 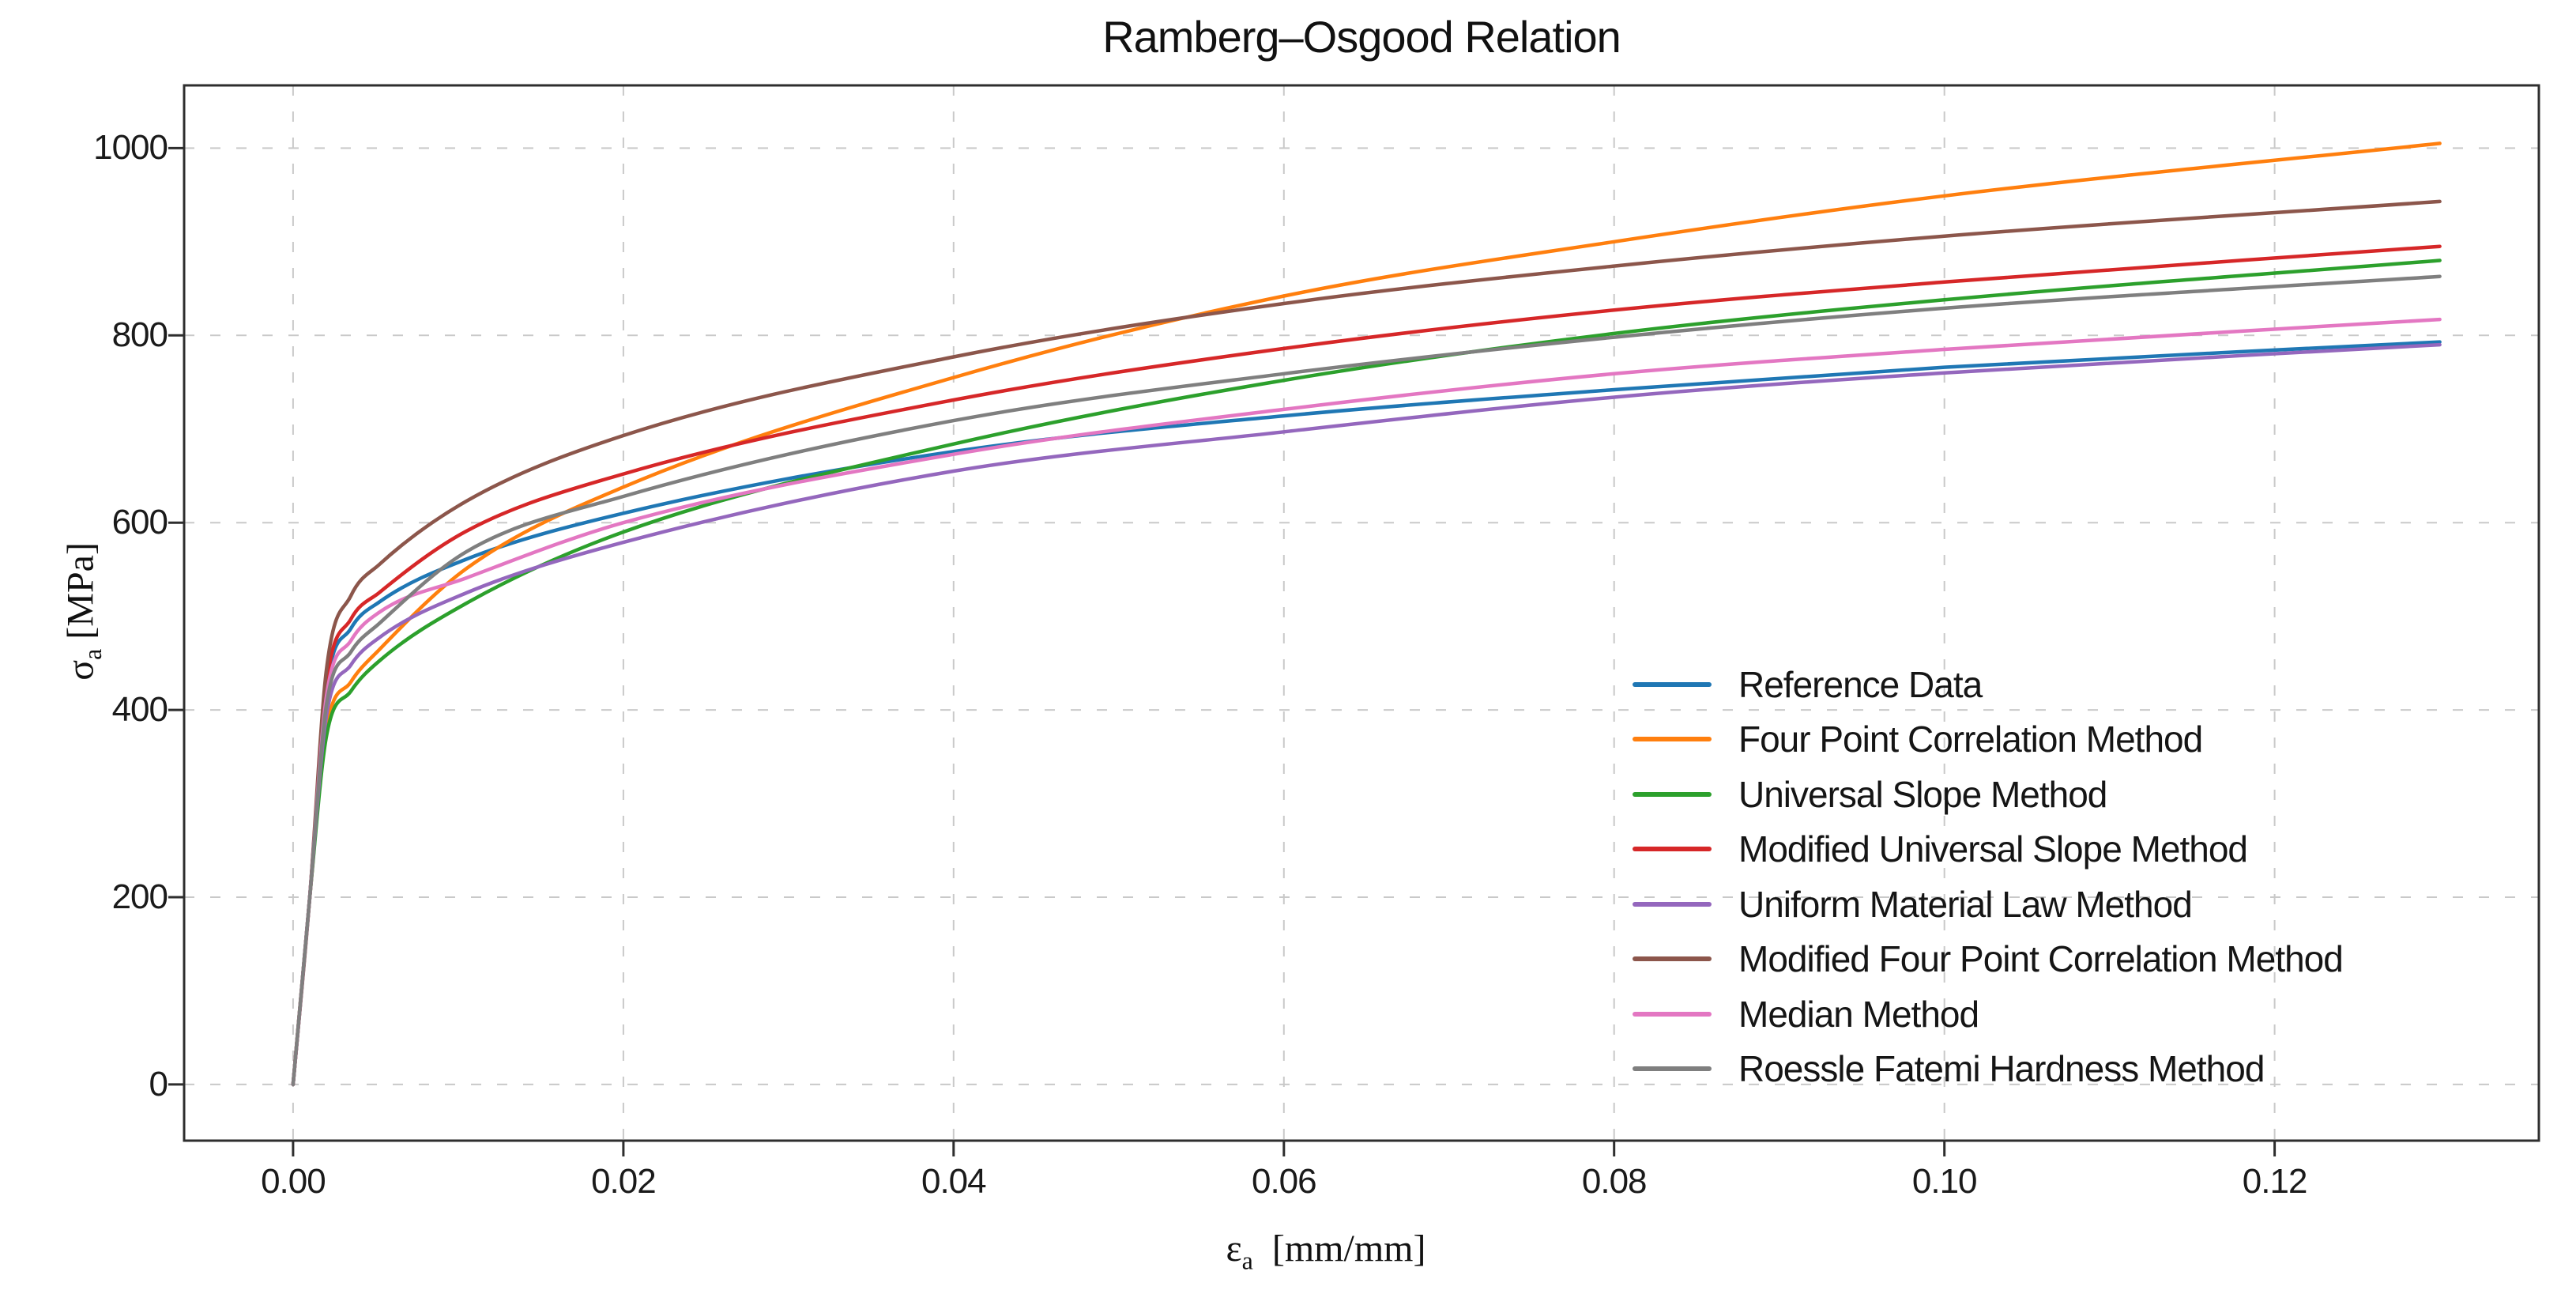 I want to click on x-tick-label: 0.08, so click(x=1614, y=1182).